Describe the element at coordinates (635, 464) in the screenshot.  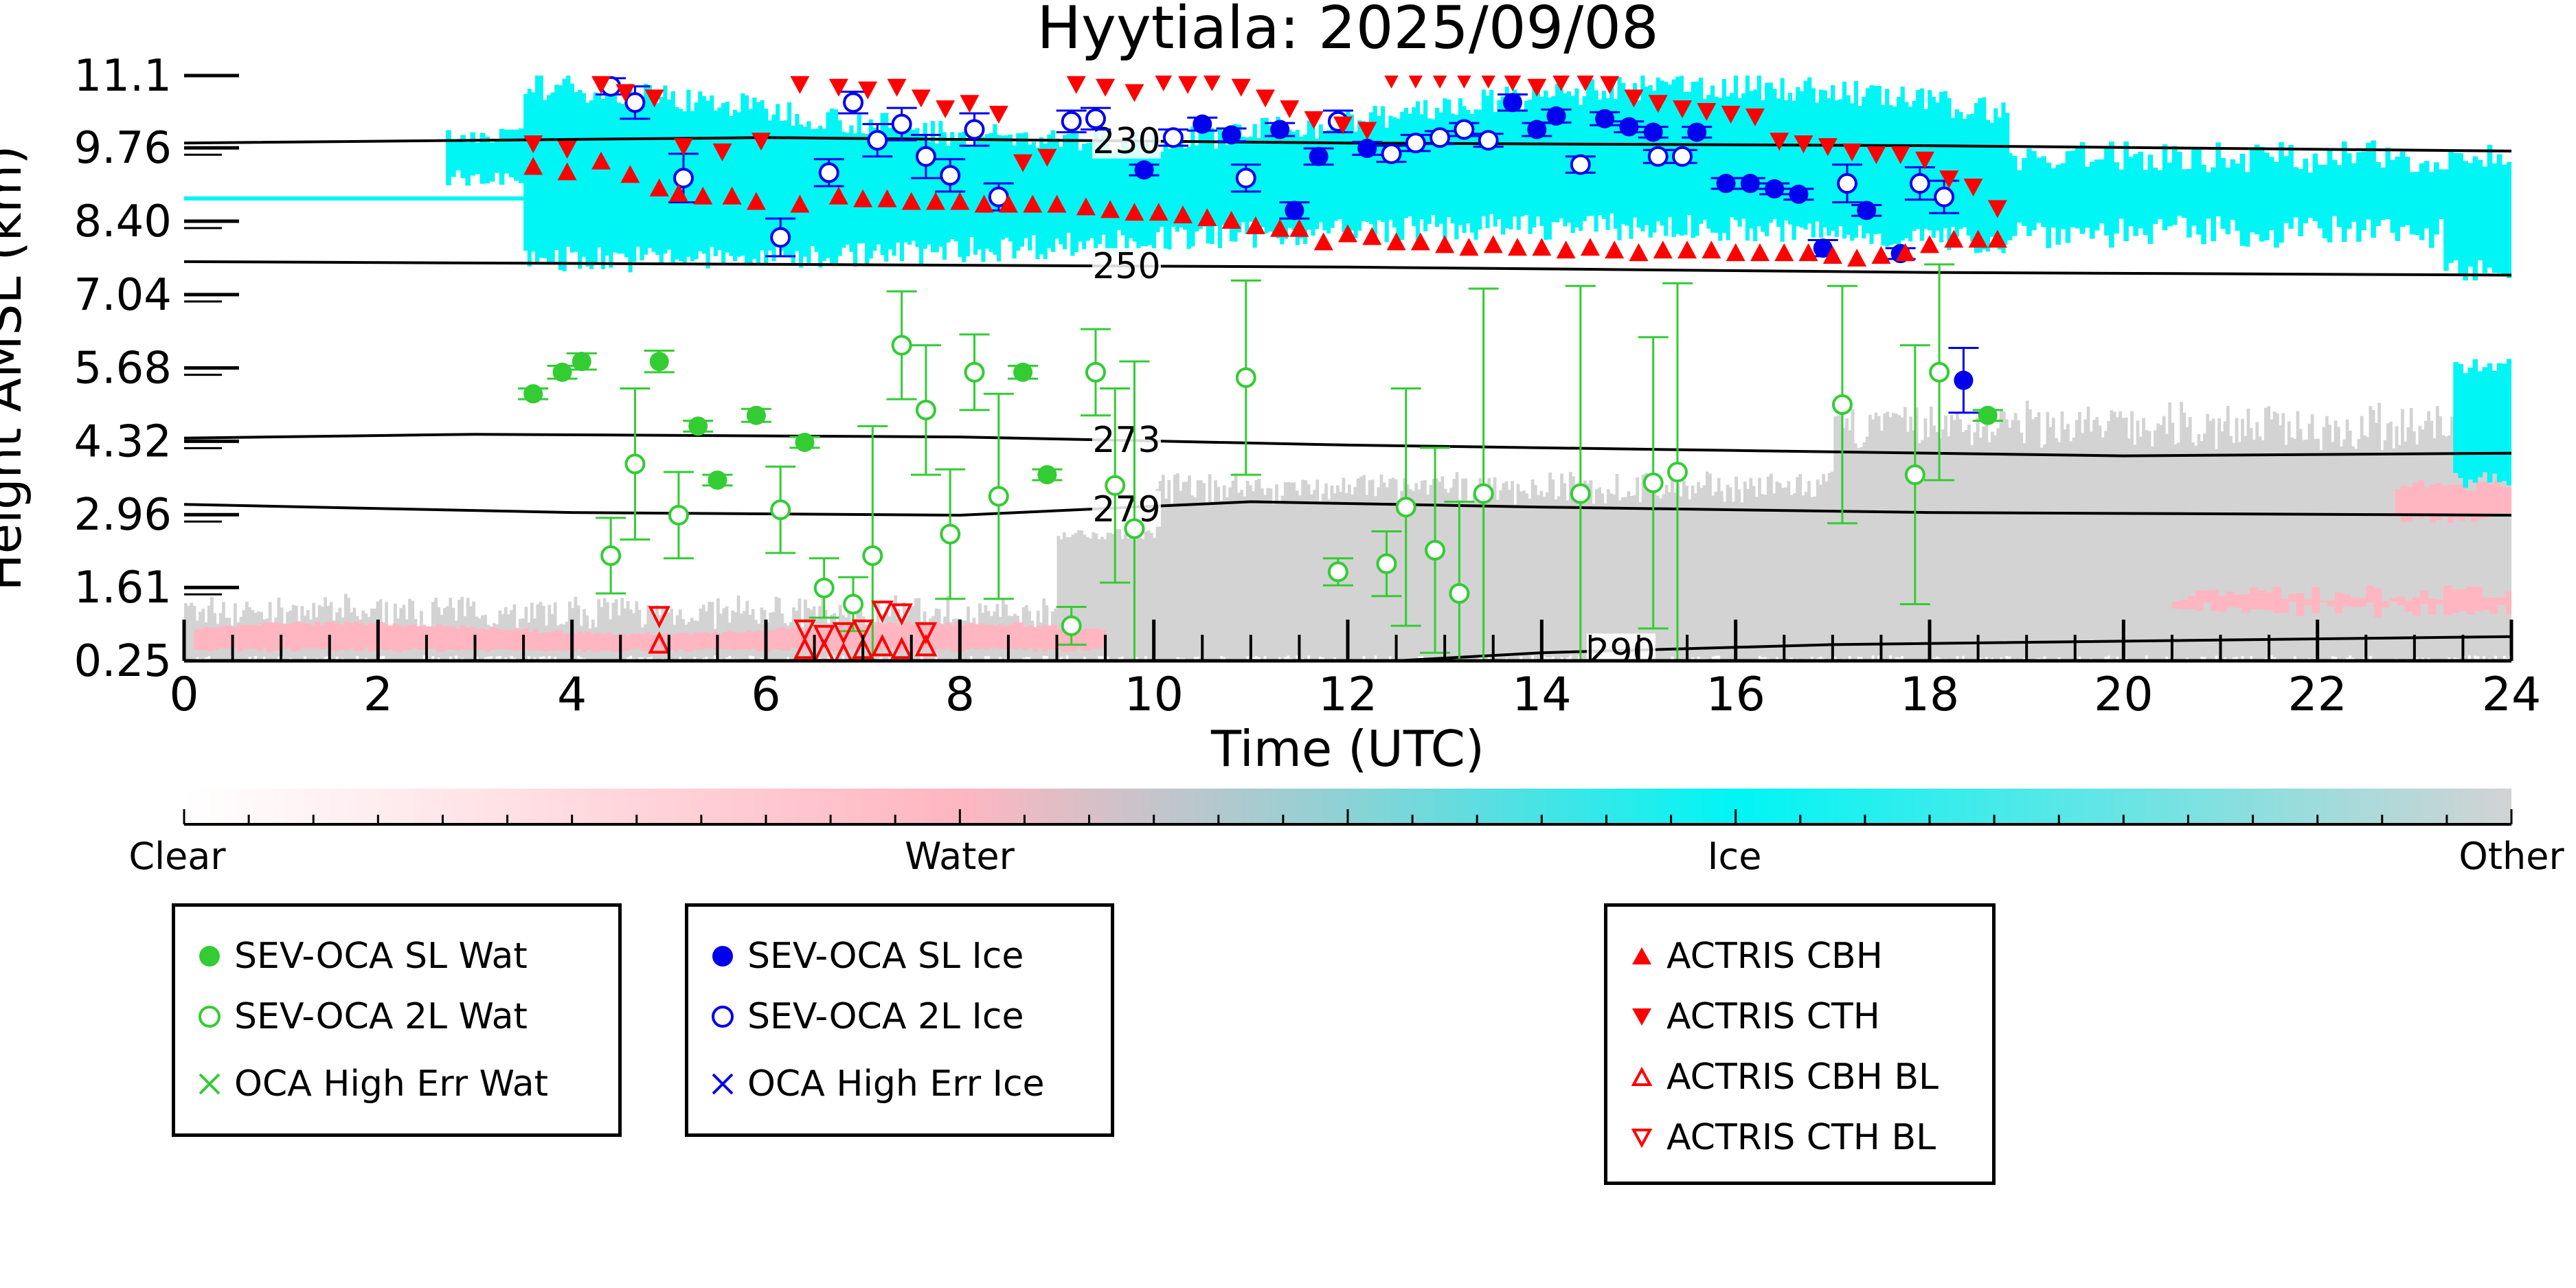
I see `sev-oca-2l-wat-marker` at that location.